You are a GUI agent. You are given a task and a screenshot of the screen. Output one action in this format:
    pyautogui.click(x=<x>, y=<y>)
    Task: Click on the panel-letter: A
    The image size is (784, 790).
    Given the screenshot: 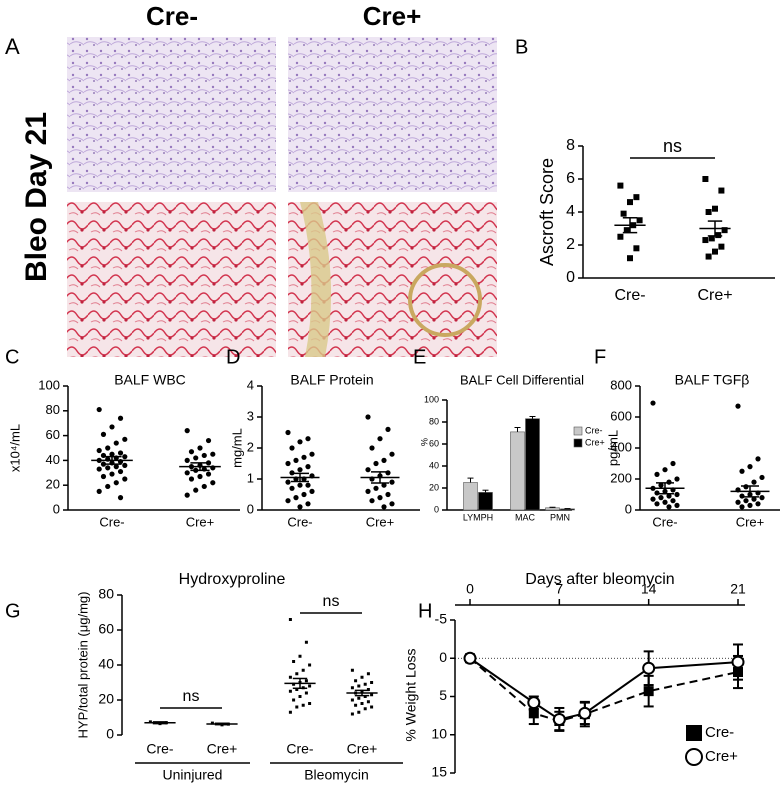 What is the action you would take?
    pyautogui.click(x=12, y=46)
    